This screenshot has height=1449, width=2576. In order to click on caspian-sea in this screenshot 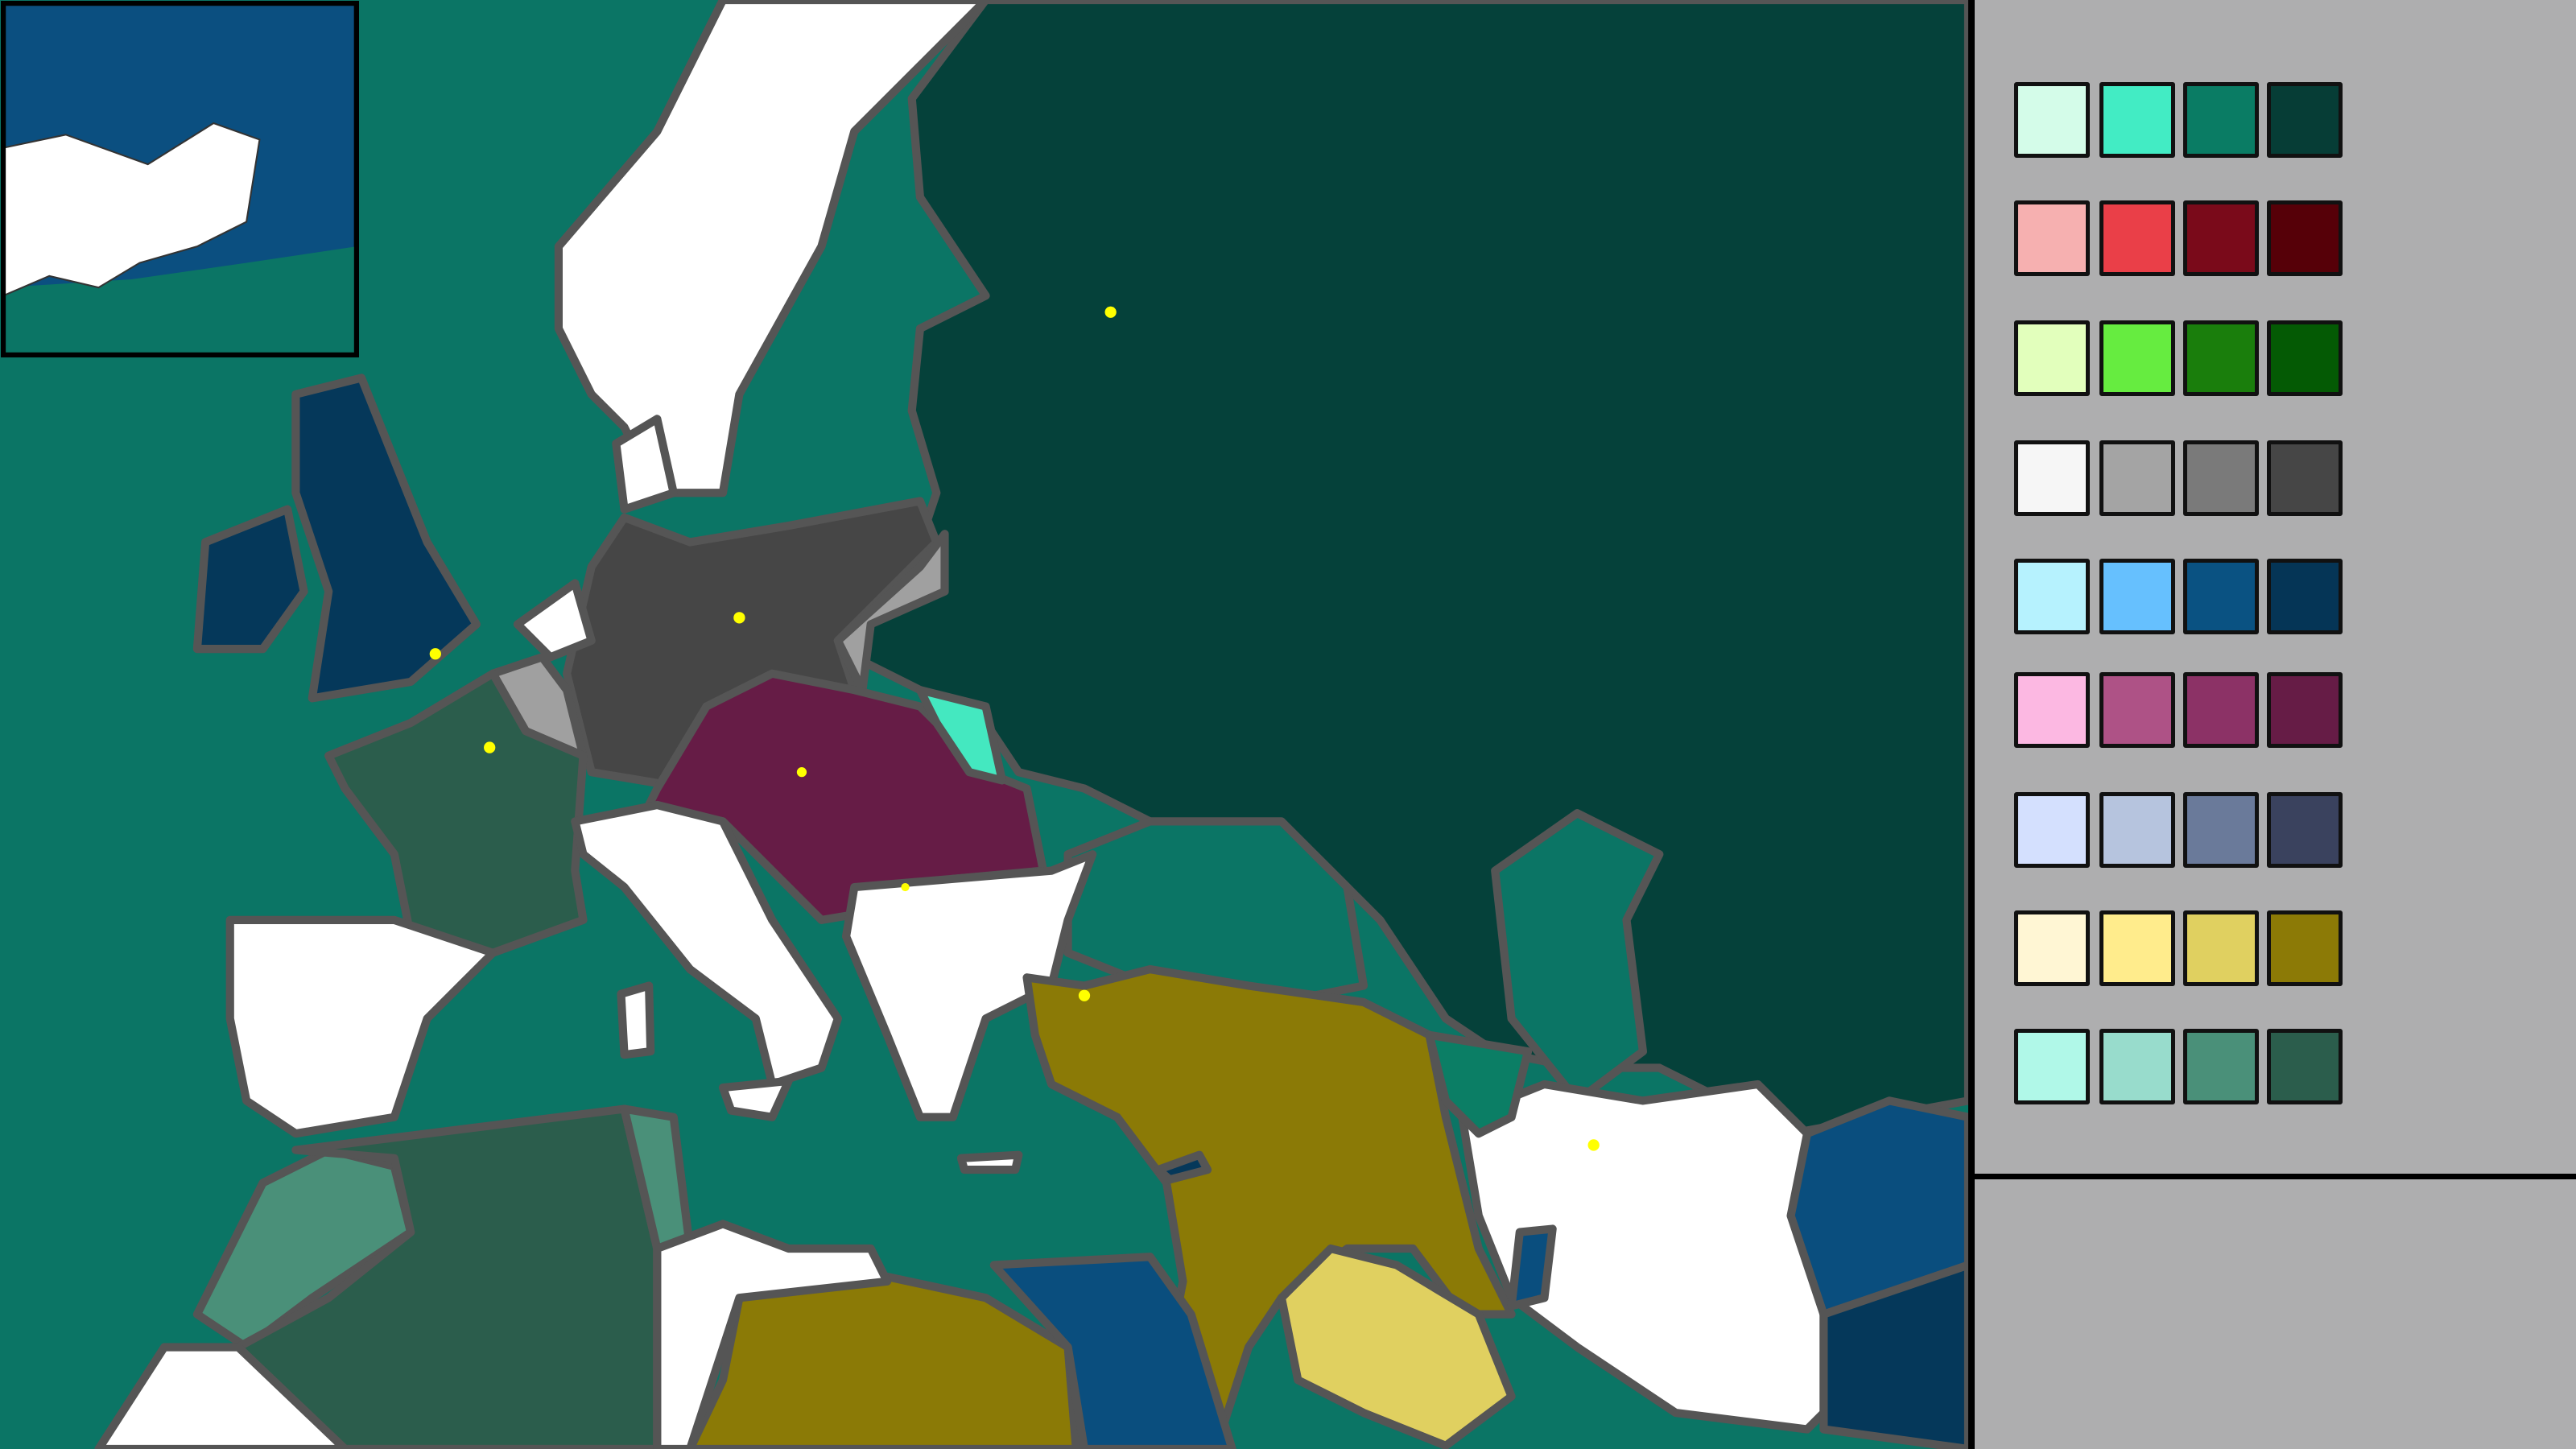, I will do `click(1577, 957)`.